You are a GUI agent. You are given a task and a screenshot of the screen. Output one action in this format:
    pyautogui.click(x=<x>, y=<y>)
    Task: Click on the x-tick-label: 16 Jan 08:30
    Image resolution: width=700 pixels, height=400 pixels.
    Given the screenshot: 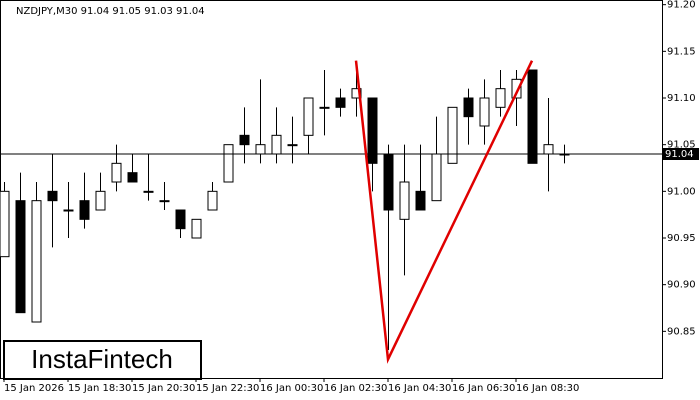 What is the action you would take?
    pyautogui.click(x=547, y=388)
    